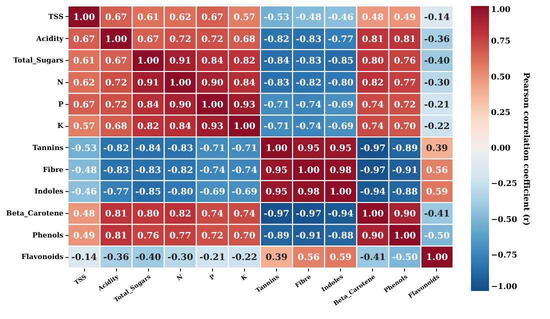 The image size is (550, 319). What do you see at coordinates (504, 219) in the screenshot?
I see `color-bar-label: −0.50` at bounding box center [504, 219].